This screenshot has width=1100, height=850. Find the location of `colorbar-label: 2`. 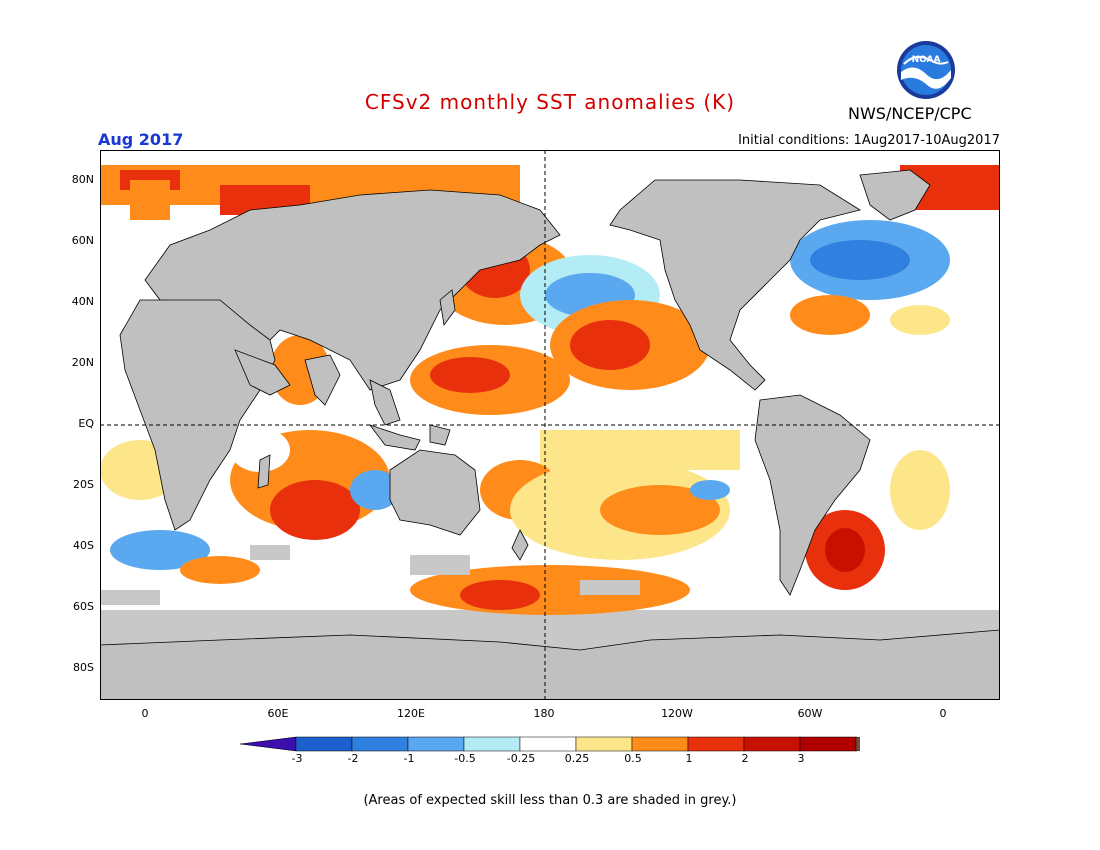

colorbar-label: 2 is located at coordinates (745, 758).